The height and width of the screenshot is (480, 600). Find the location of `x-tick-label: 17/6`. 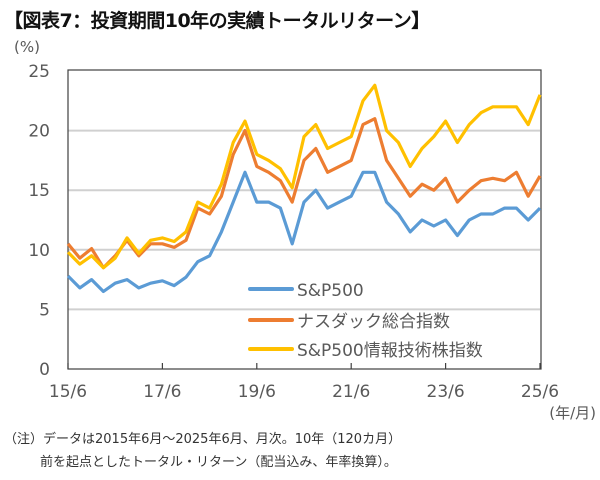

x-tick-label: 17/6 is located at coordinates (162, 392).